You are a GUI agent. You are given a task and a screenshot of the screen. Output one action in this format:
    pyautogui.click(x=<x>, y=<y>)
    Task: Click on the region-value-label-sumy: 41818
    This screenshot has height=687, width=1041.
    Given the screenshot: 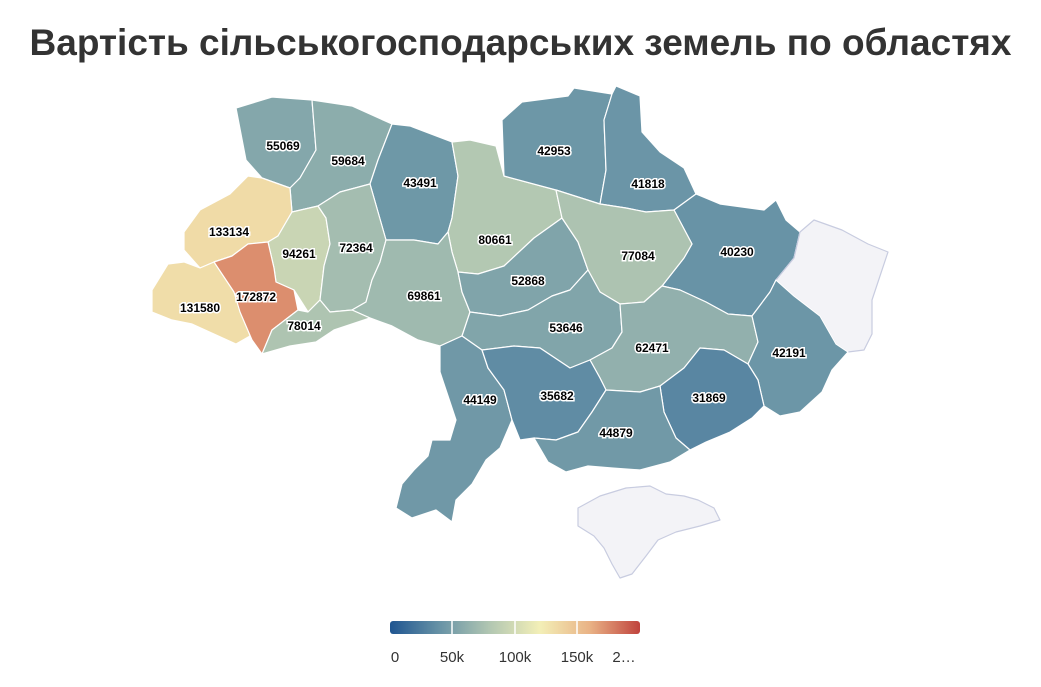 What is the action you would take?
    pyautogui.click(x=648, y=184)
    